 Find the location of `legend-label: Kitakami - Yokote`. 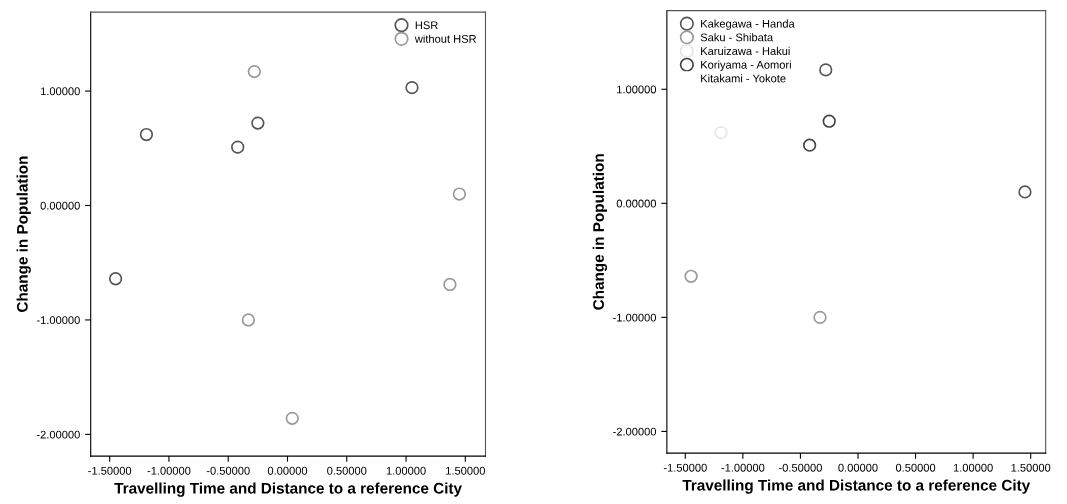

legend-label: Kitakami - Yokote is located at coordinates (743, 78).